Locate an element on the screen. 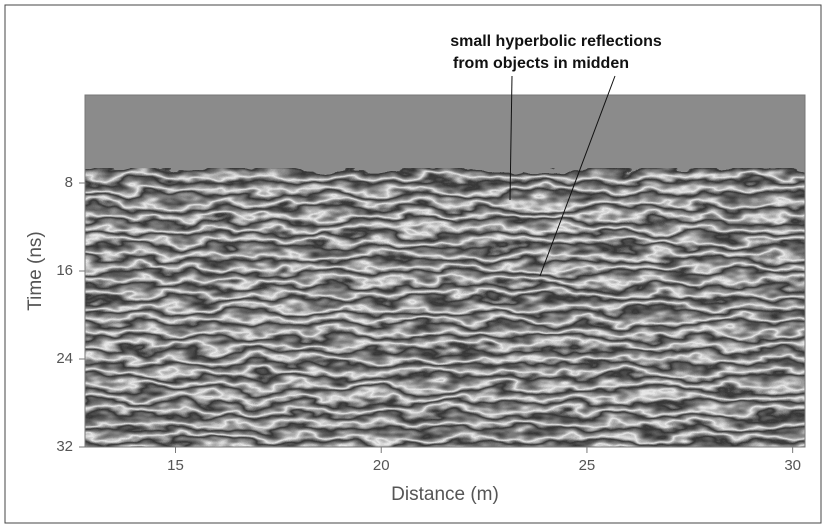  annotation: small hyperbolic reflections is located at coordinates (556, 41).